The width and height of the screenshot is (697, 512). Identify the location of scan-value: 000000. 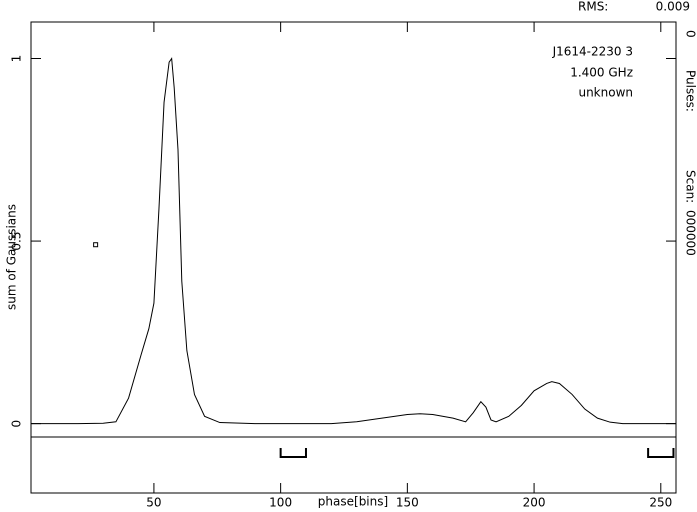
(690, 233).